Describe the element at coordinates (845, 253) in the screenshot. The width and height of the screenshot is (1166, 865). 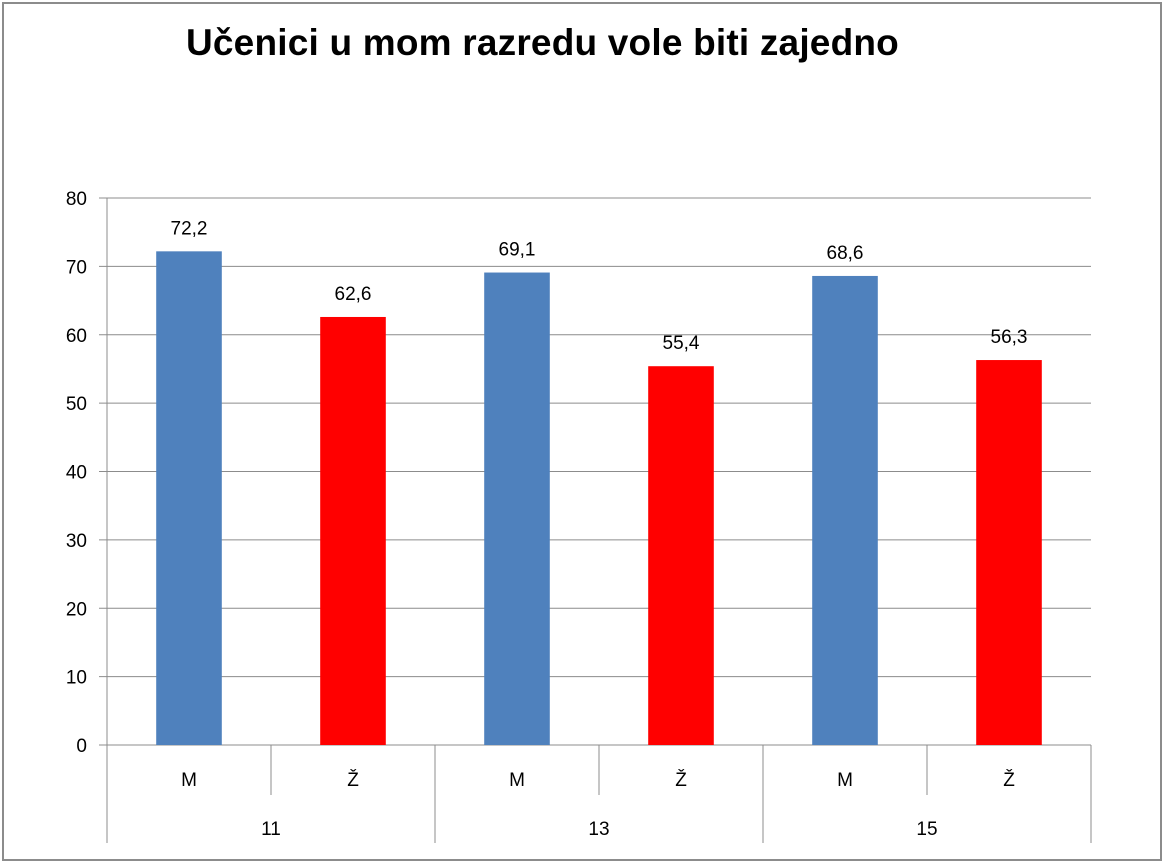
I see `data-label: 68,6` at that location.